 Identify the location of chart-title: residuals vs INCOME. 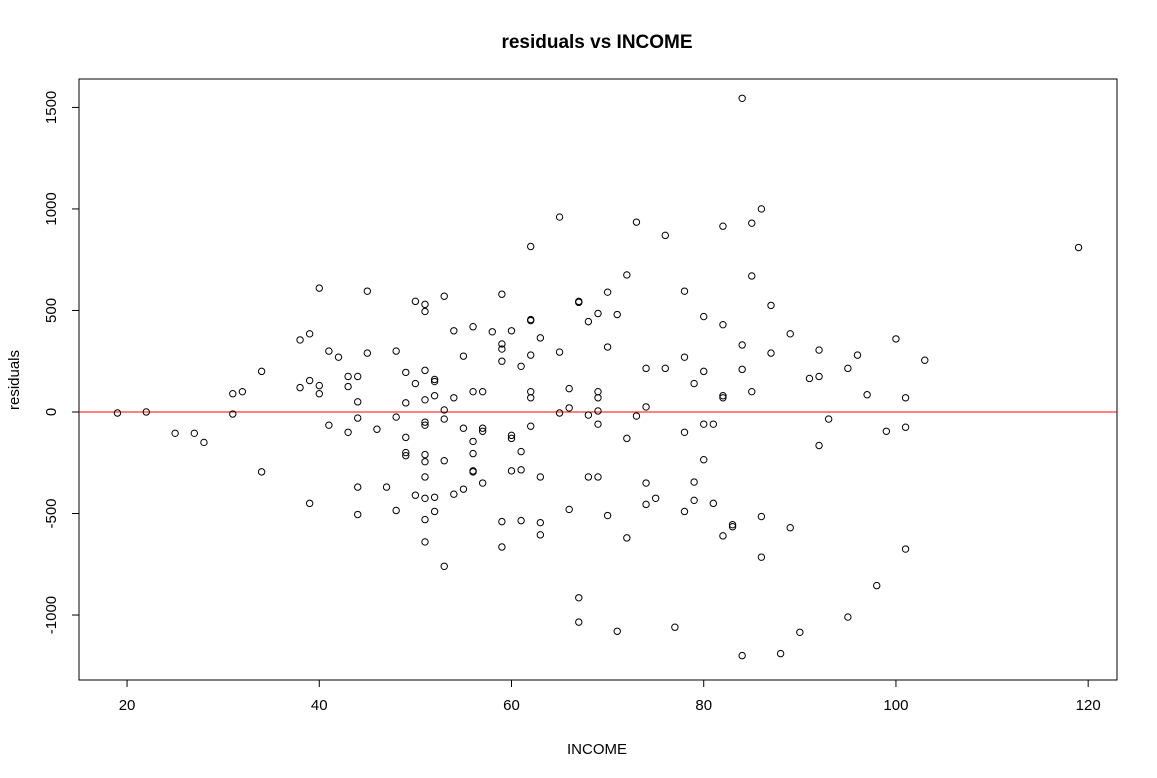
(596, 42).